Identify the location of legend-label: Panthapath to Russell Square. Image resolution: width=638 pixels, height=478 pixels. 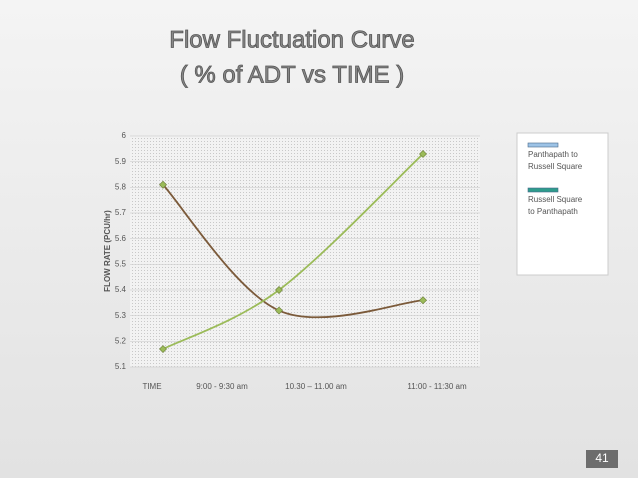
(555, 160).